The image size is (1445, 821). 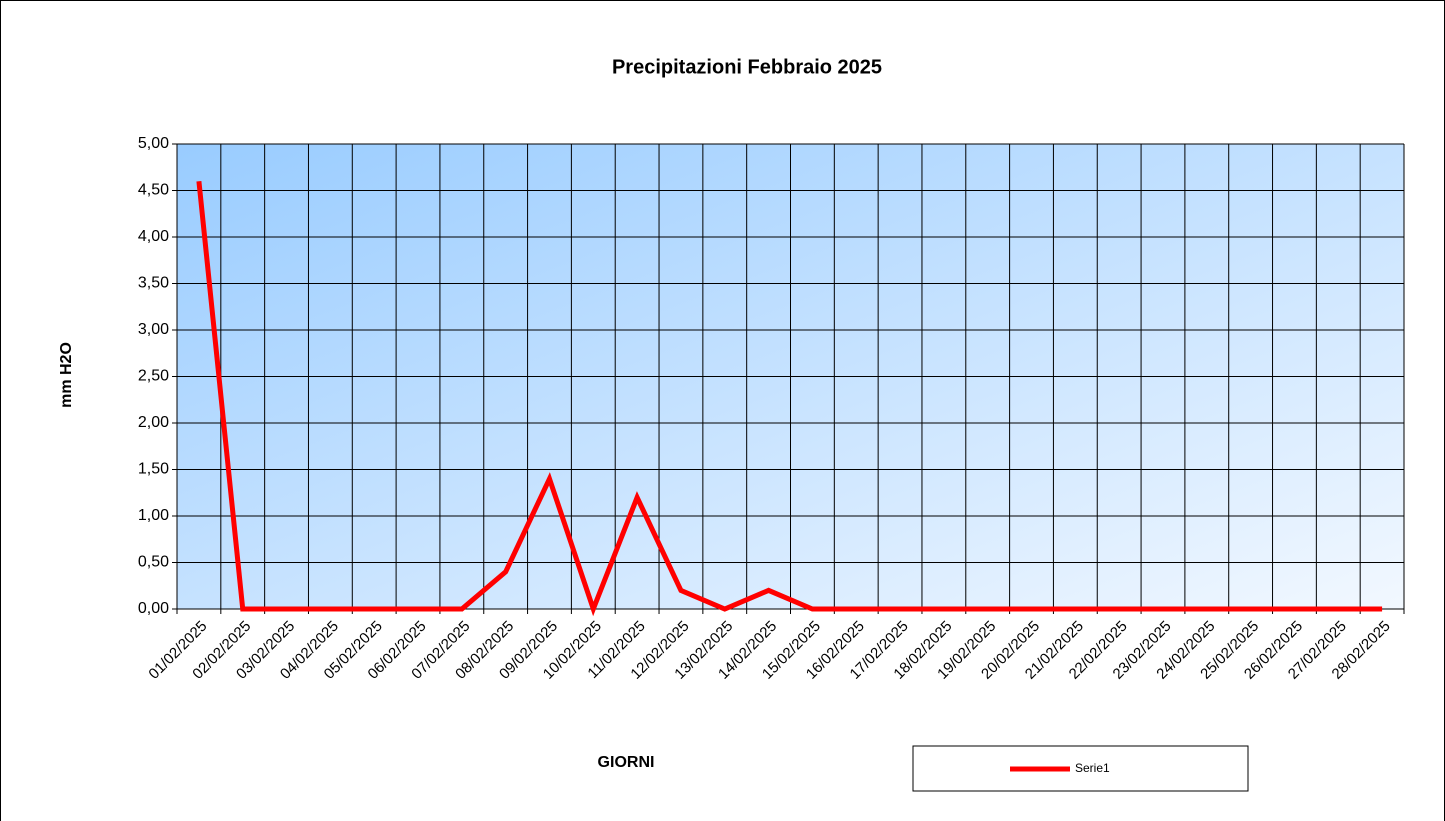 What do you see at coordinates (1092, 768) in the screenshot?
I see `legend-label: Serie1` at bounding box center [1092, 768].